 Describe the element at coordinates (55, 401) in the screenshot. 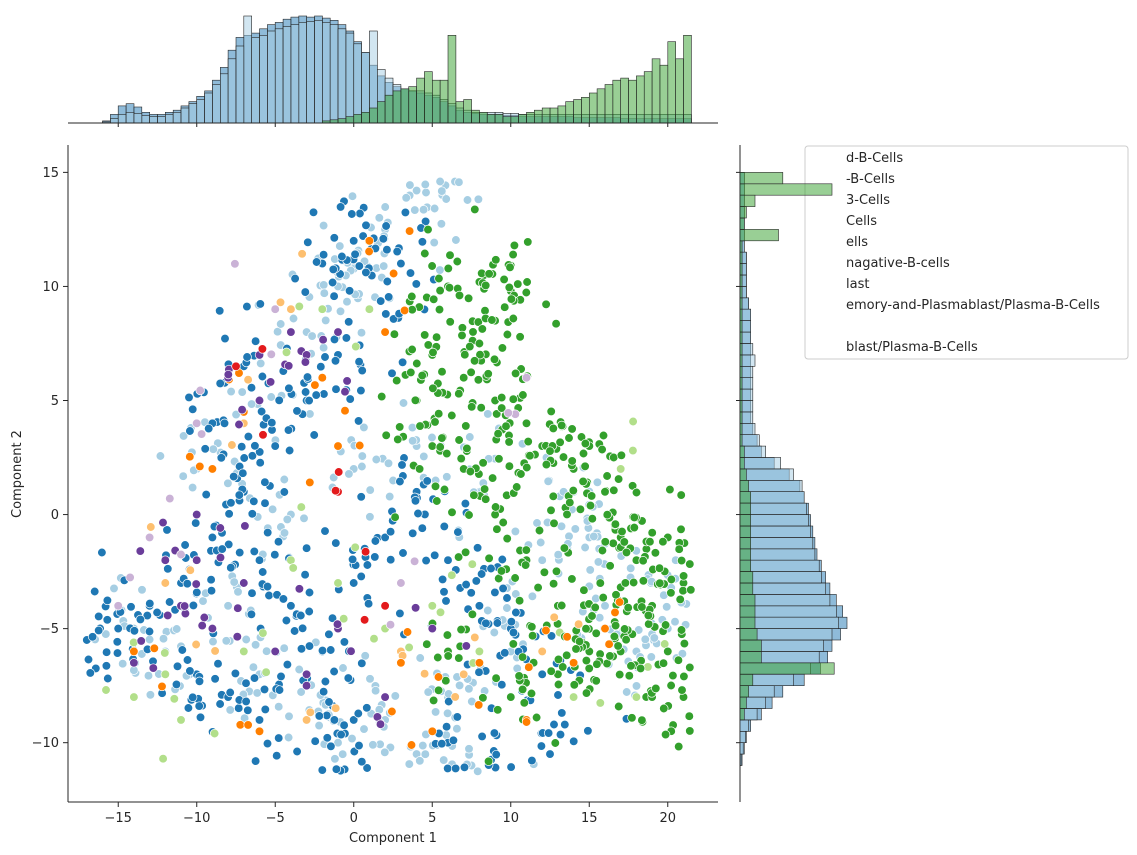

I see `y-tick-label: 5` at that location.